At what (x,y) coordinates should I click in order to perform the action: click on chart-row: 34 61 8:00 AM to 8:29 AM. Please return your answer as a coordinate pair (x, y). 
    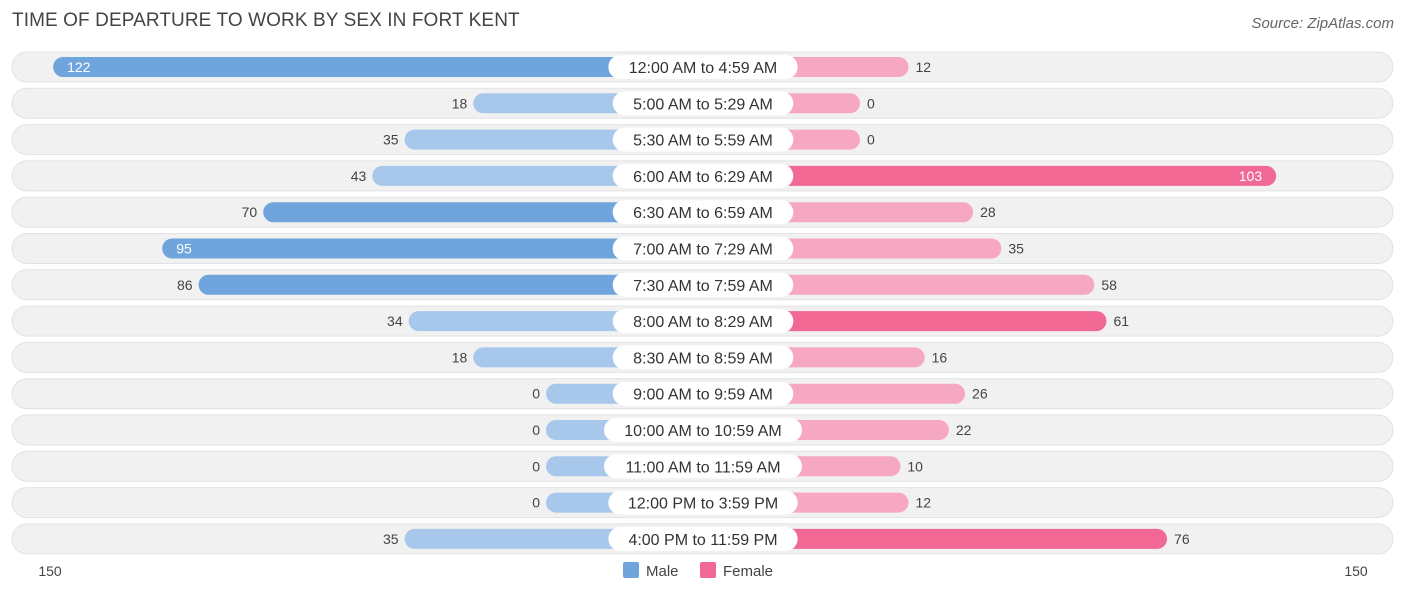
    Looking at the image, I should click on (702, 321).